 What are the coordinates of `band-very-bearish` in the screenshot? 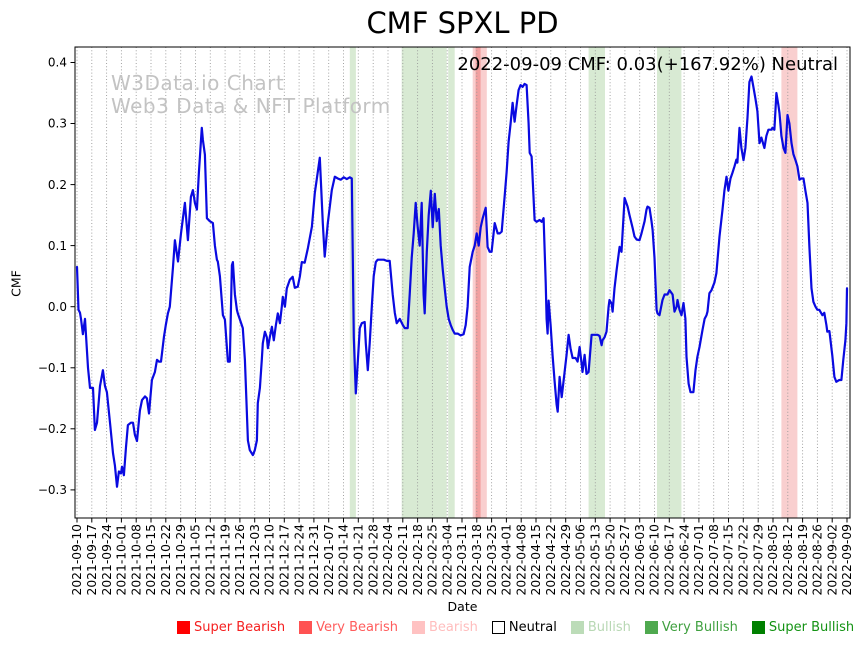 It's located at (478, 282).